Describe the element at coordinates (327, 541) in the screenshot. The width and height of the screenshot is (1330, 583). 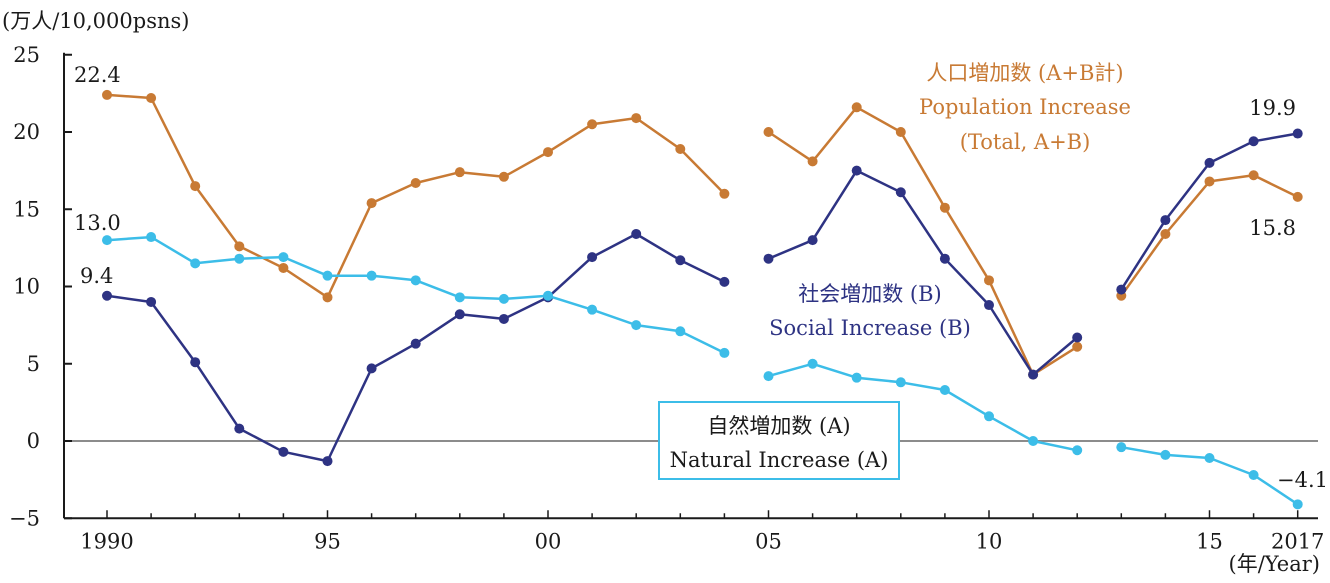
I see `x-tick-label: 95` at that location.